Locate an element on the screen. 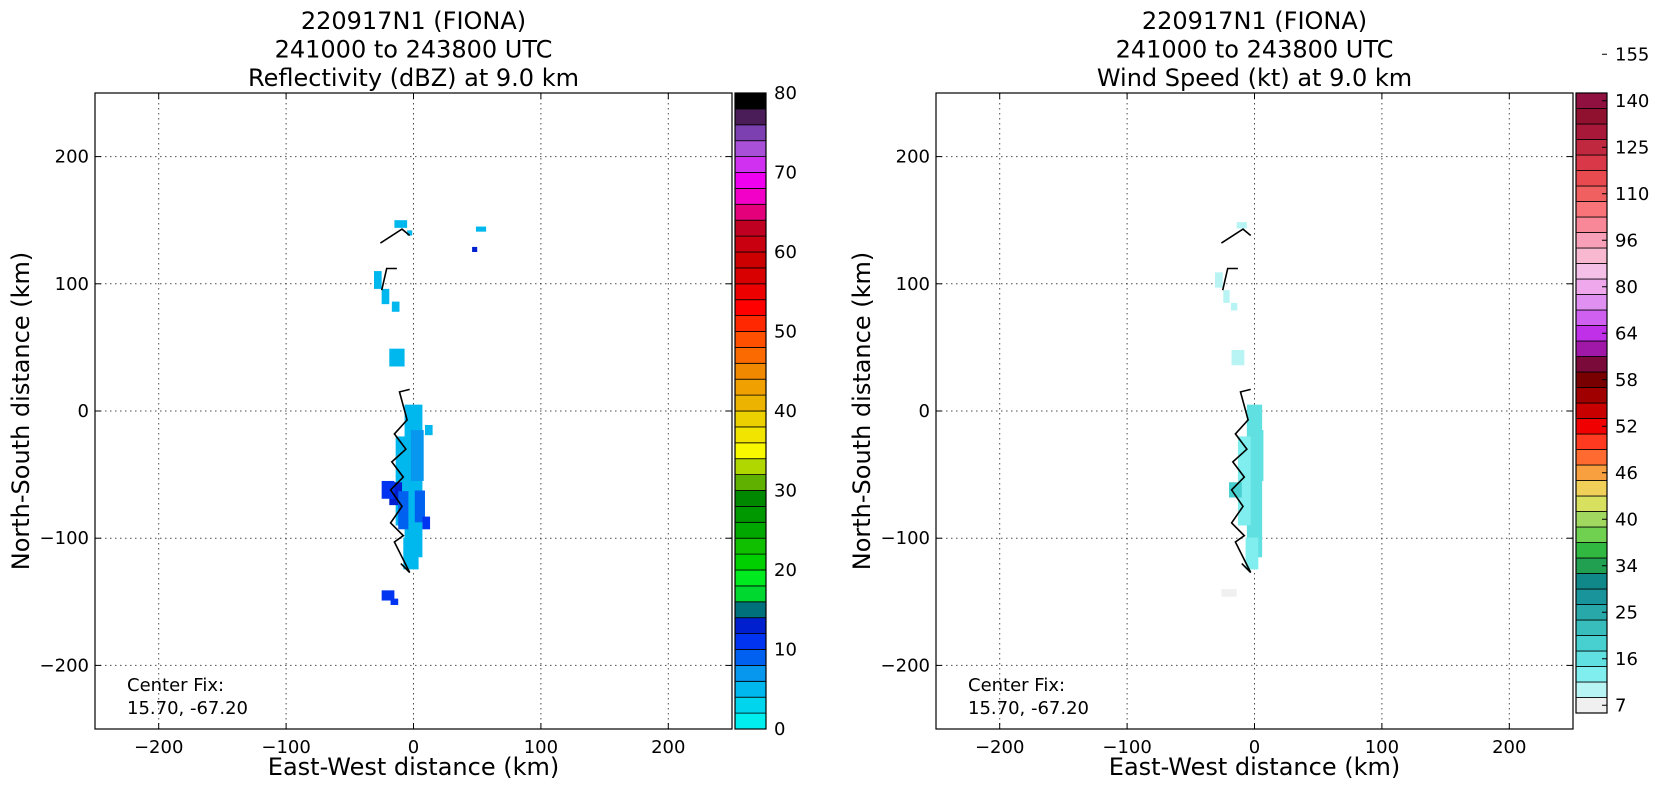 The image size is (1655, 787). x-tick-label-1: −100 is located at coordinates (285, 747).